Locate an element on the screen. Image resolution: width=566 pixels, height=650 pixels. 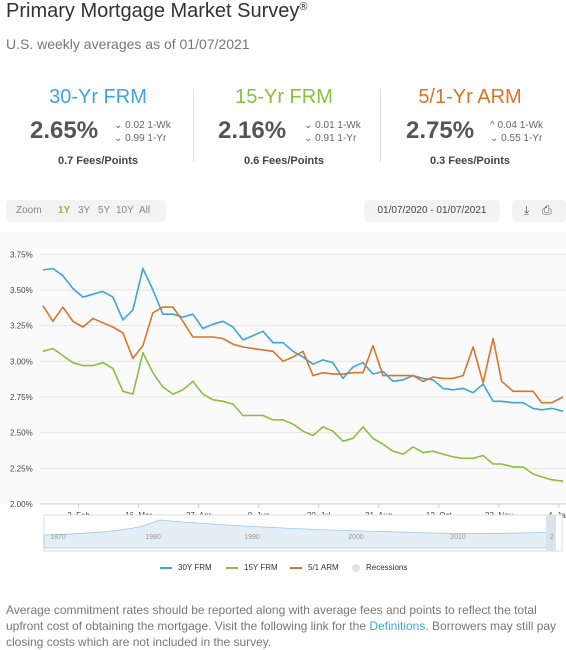
zoom-1y-button: 1Y is located at coordinates (64, 210).